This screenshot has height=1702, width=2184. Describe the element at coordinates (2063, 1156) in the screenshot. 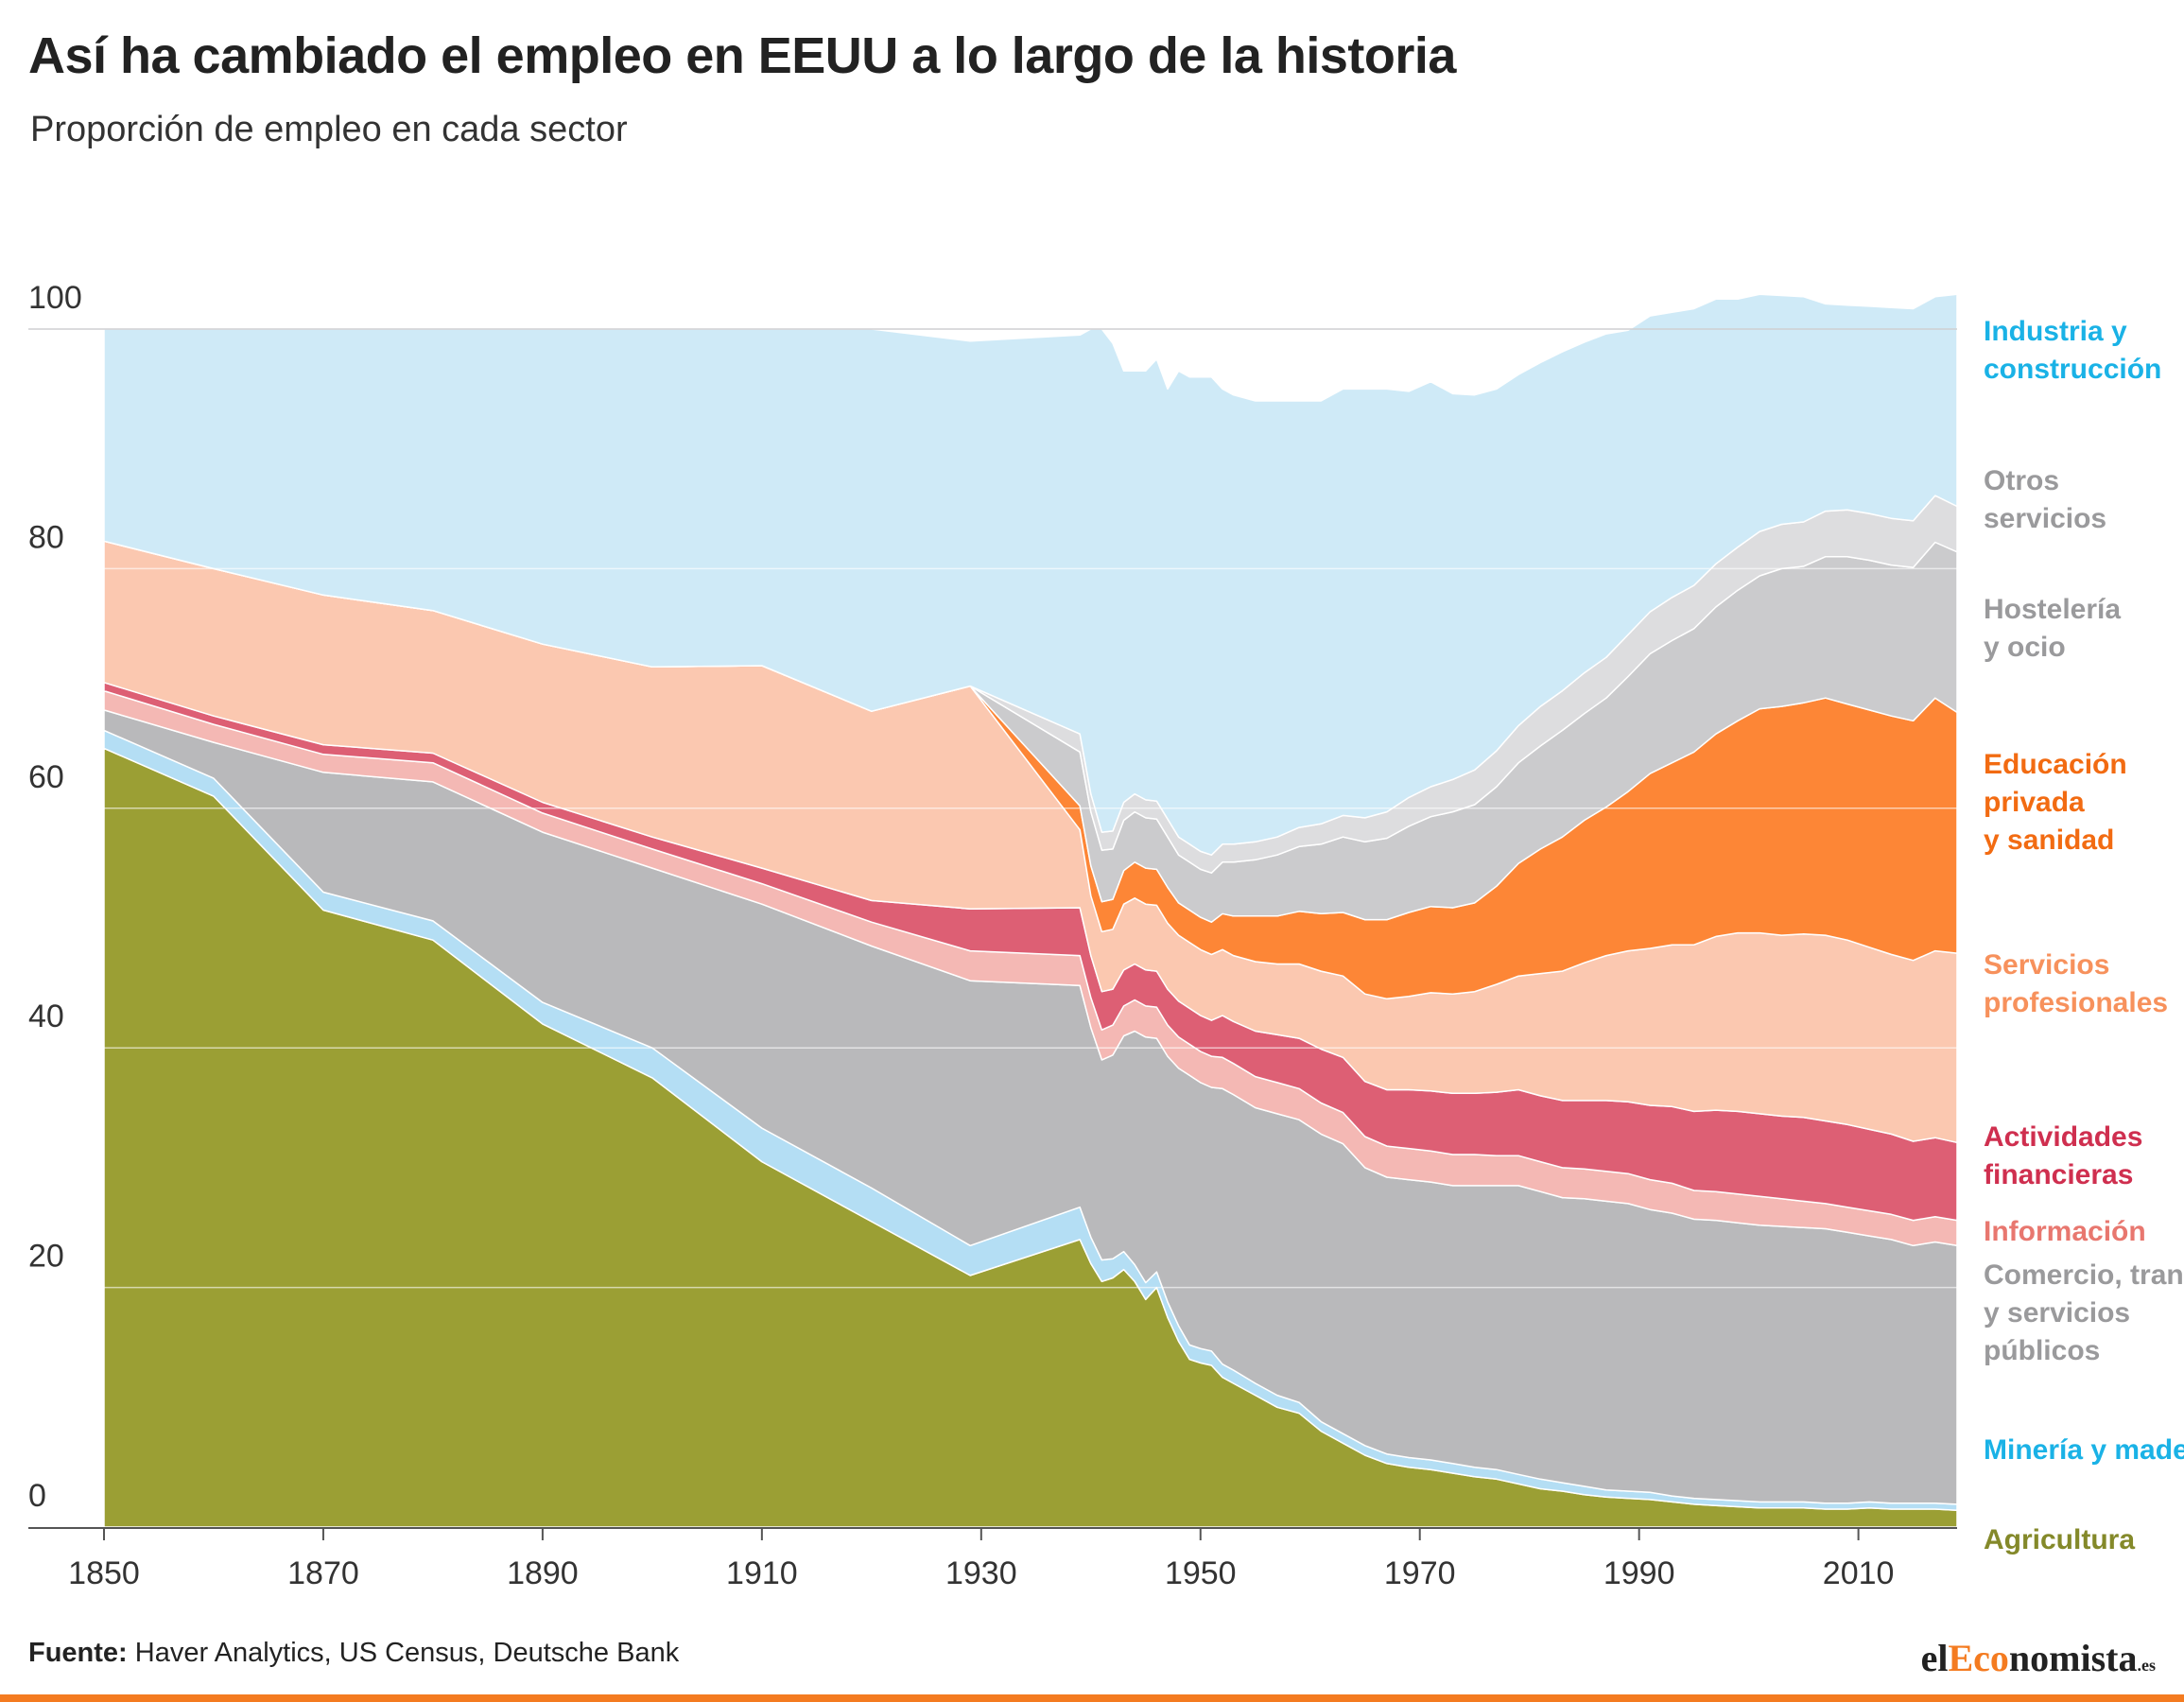

I see `series-label: Actividades financieras` at that location.